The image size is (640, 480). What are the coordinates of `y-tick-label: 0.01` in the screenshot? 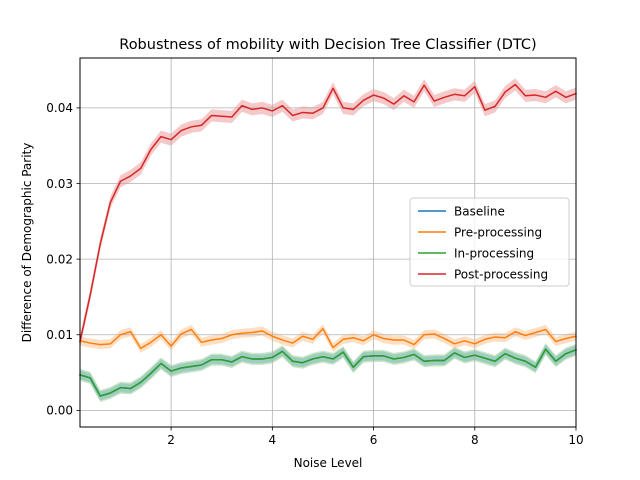 It's located at (59, 335).